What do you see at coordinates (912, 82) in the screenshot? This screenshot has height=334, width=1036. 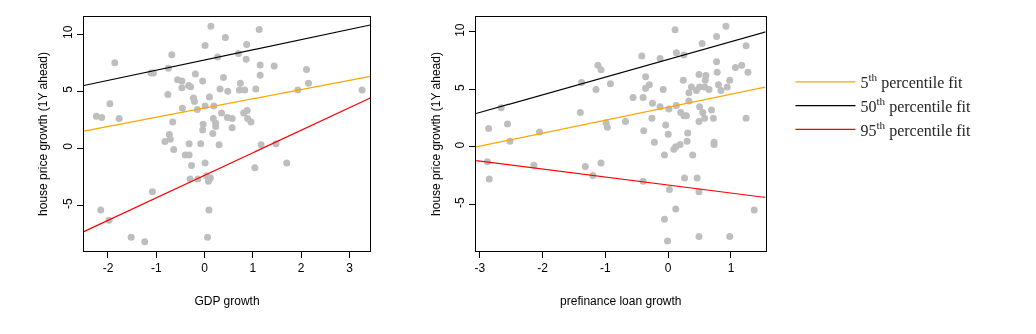 I see `legend-label: 5$^{th}$ percentile fit` at bounding box center [912, 82].